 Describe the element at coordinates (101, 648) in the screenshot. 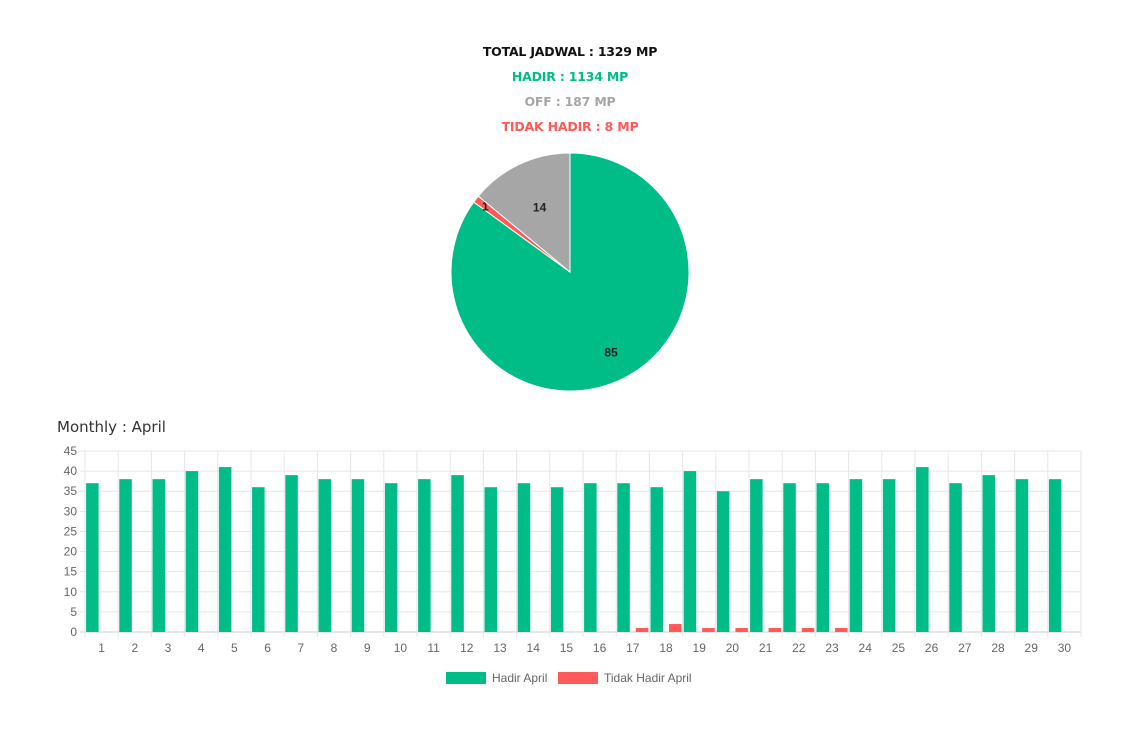

I see `x-tick-label: 1` at that location.